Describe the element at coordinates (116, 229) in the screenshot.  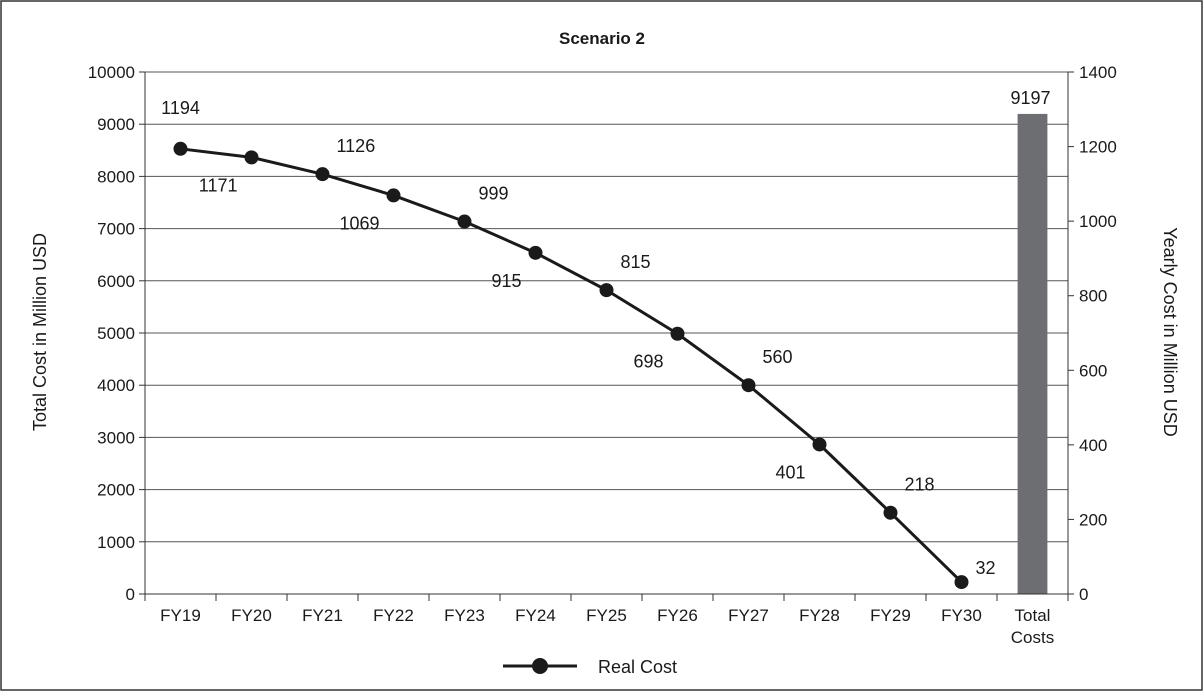
I see `y-left-tick-label: 7000` at that location.